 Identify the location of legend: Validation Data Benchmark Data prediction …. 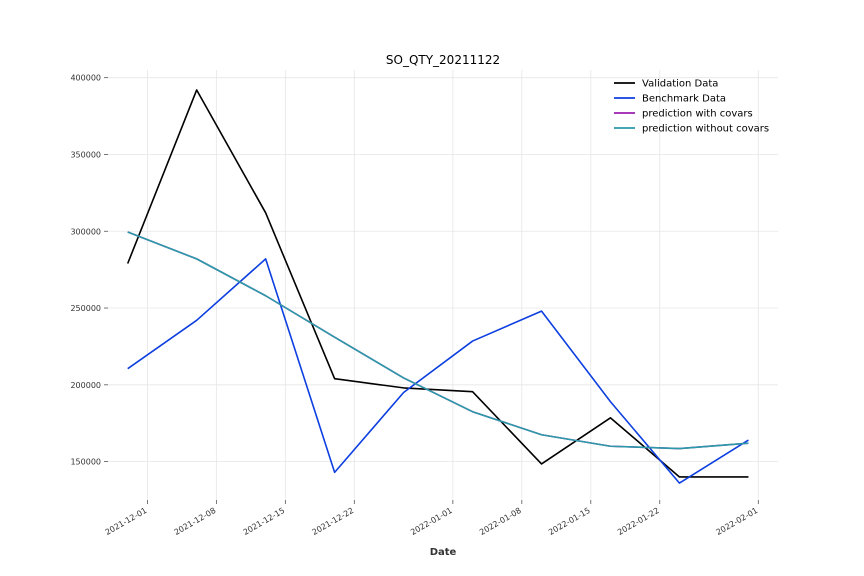
(691, 107).